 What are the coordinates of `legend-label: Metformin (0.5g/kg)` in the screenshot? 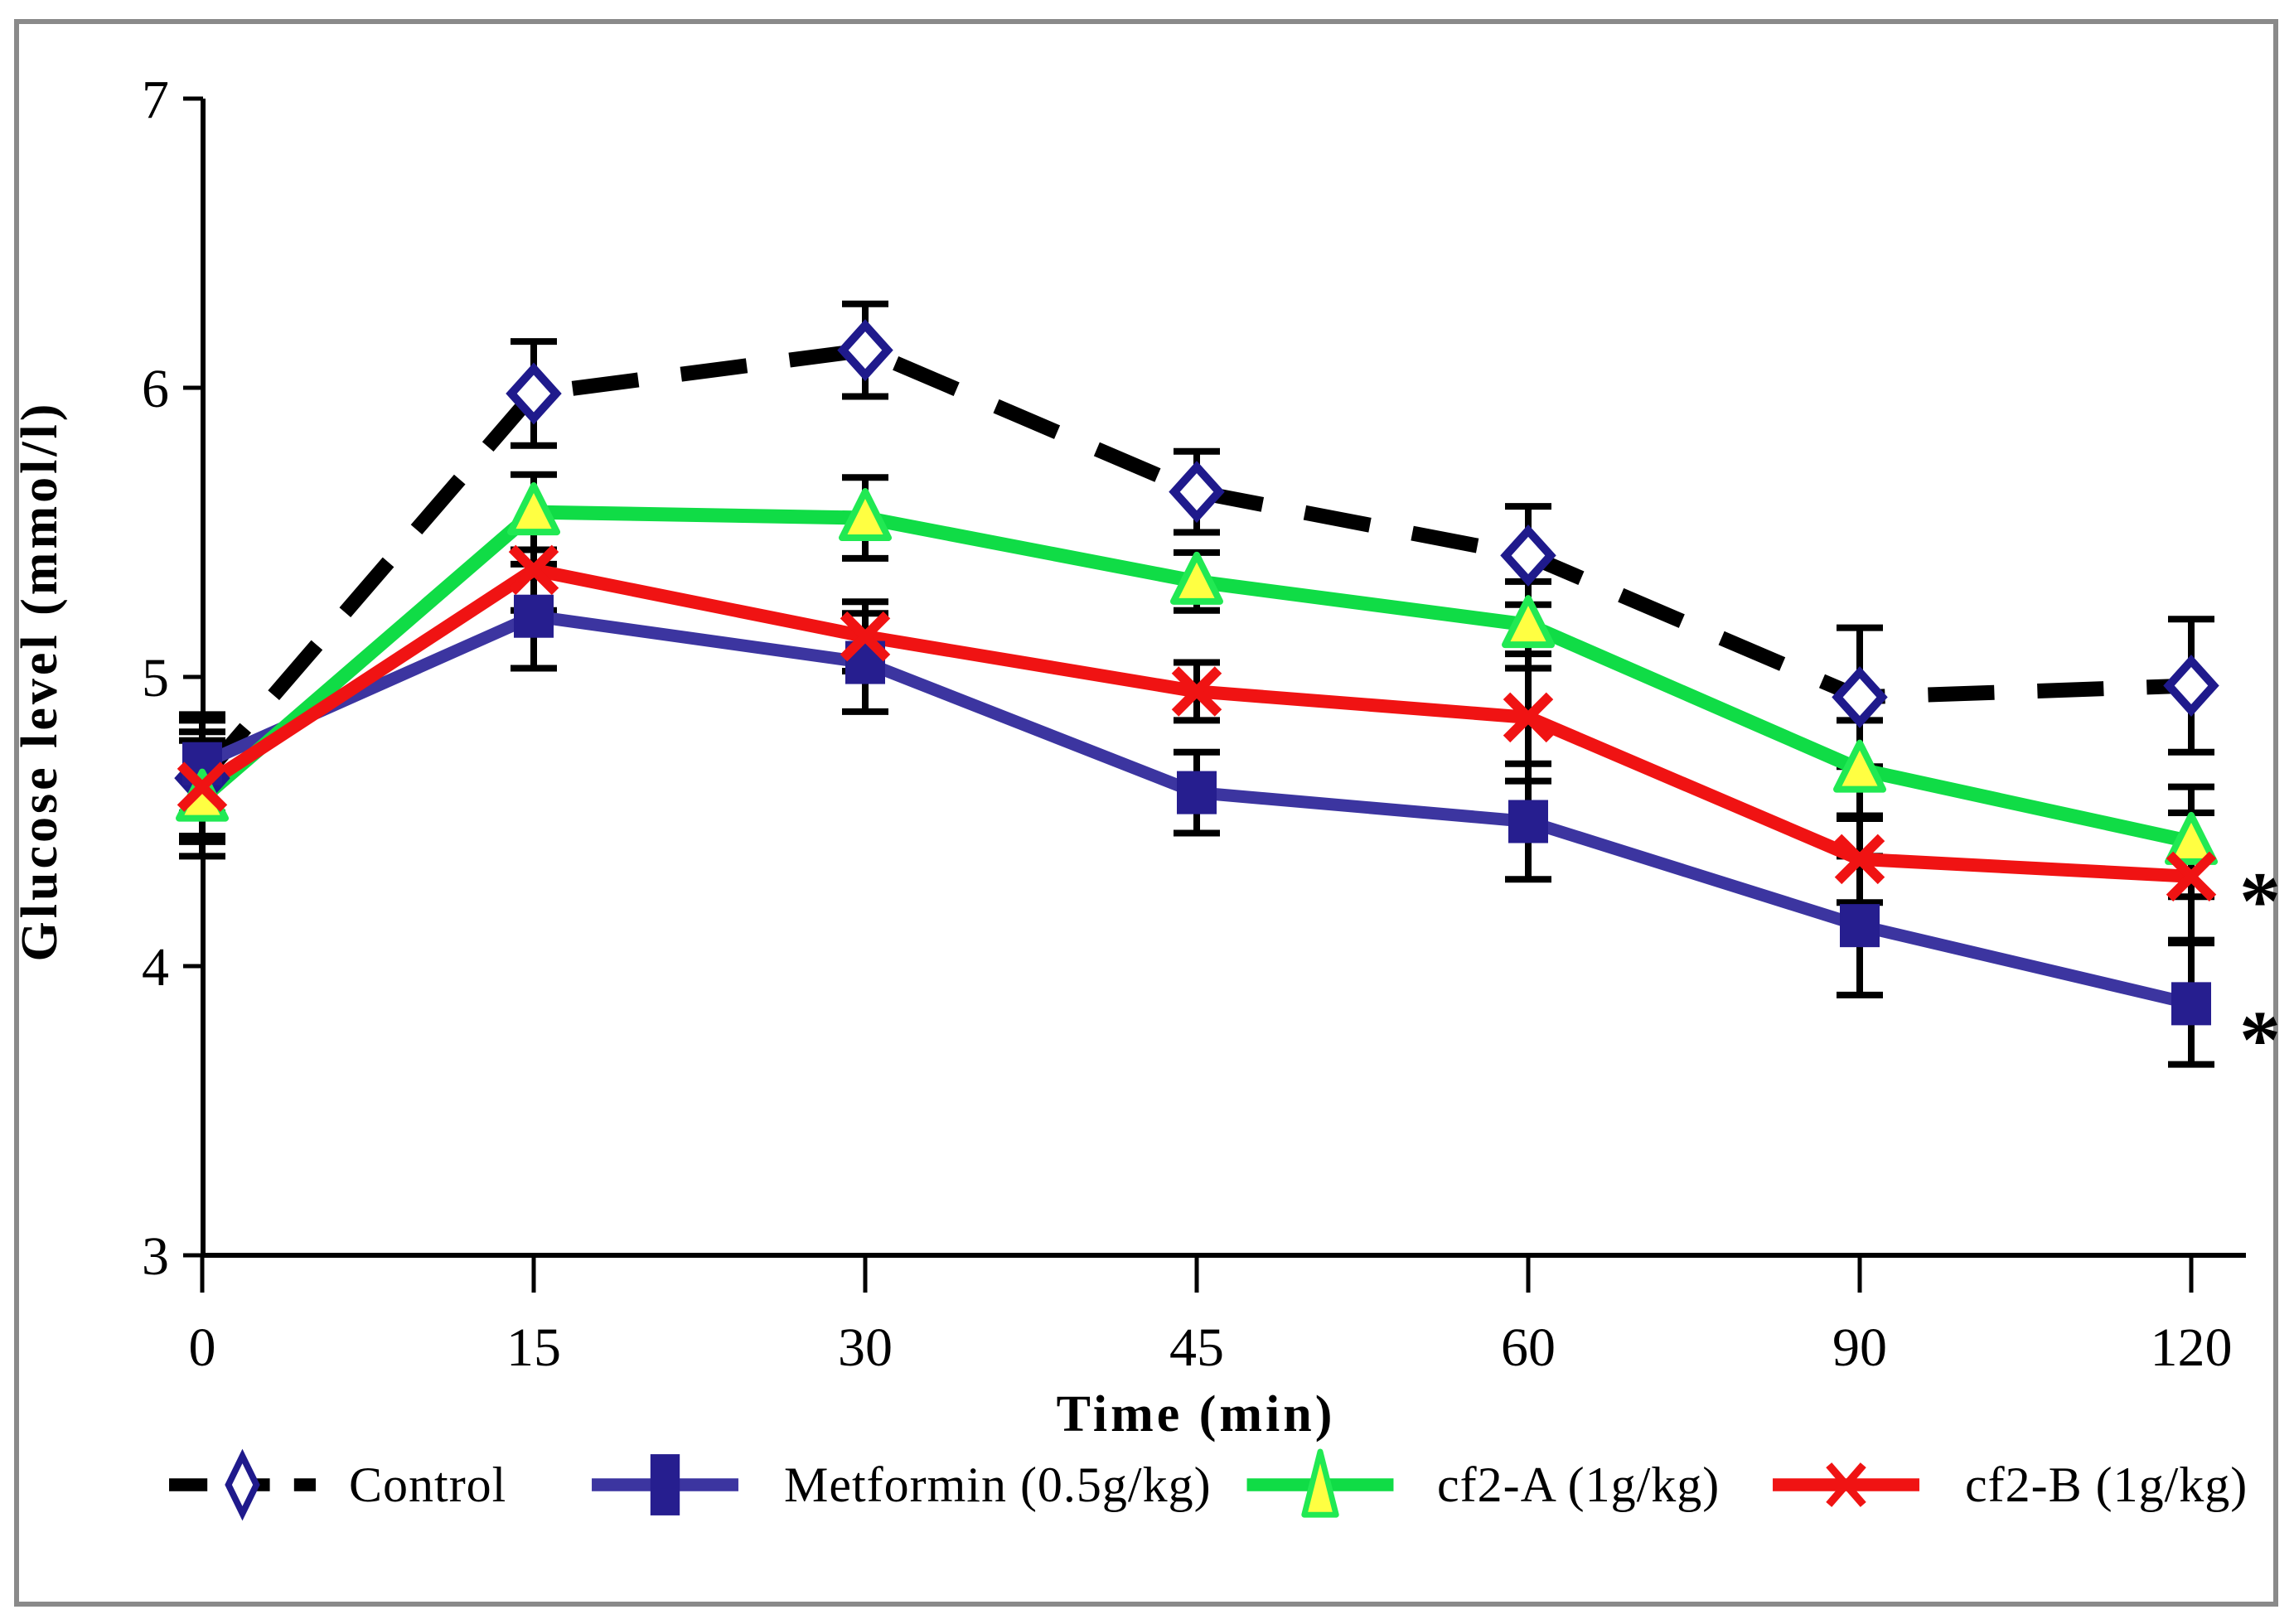 It's located at (998, 1485).